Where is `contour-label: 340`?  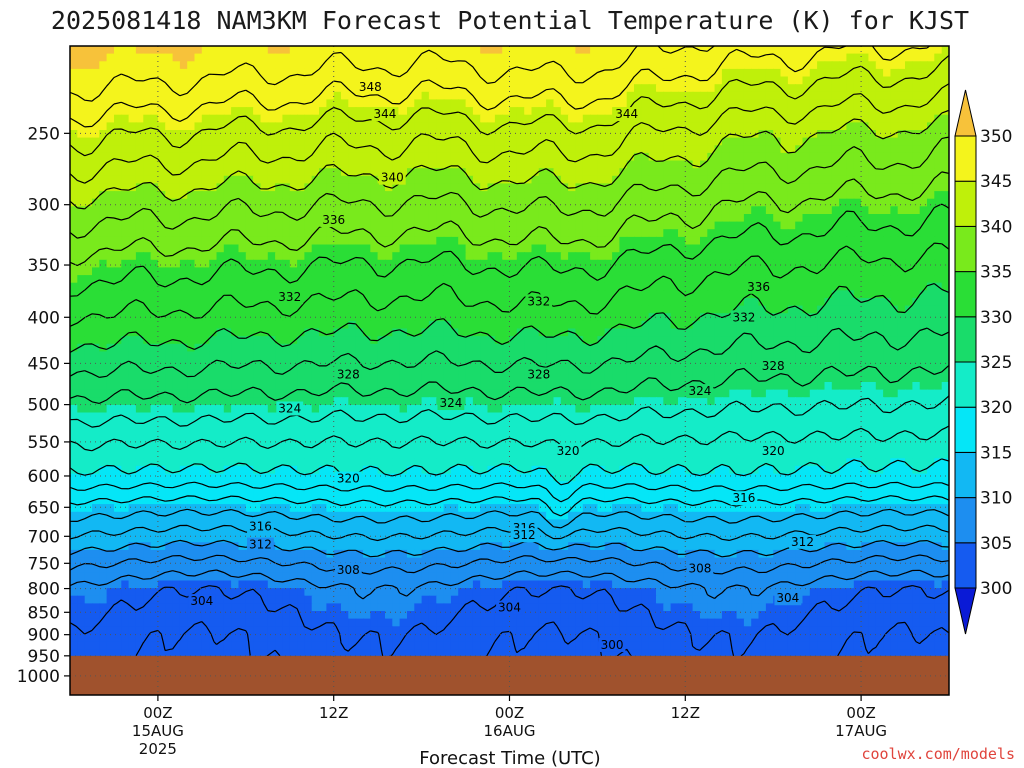 contour-label: 340 is located at coordinates (392, 178).